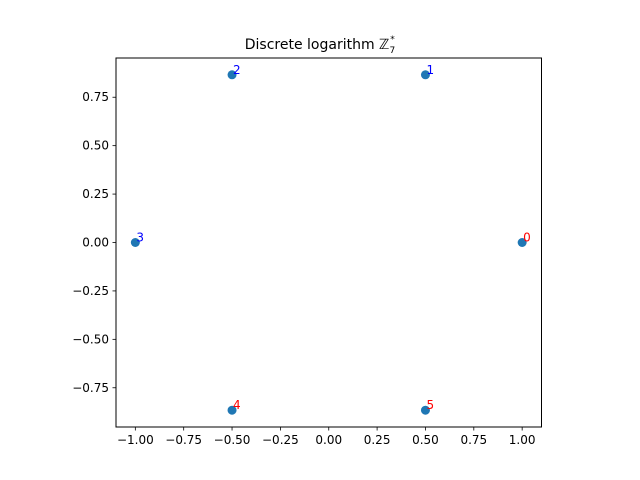  Describe the element at coordinates (90, 339) in the screenshot. I see `y-tick-label: −0.50` at that location.